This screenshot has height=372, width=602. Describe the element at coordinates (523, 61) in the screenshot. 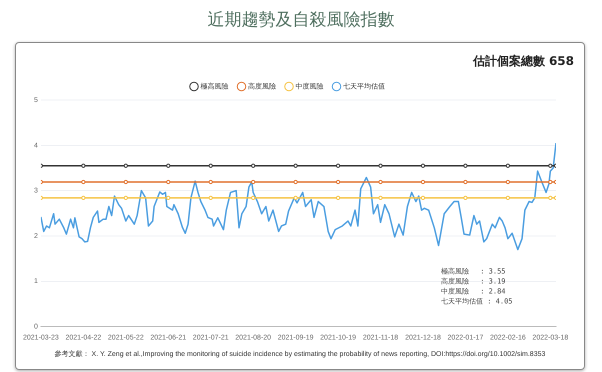

I see `chart-subtitle: 估計個案總數 658` at that location.